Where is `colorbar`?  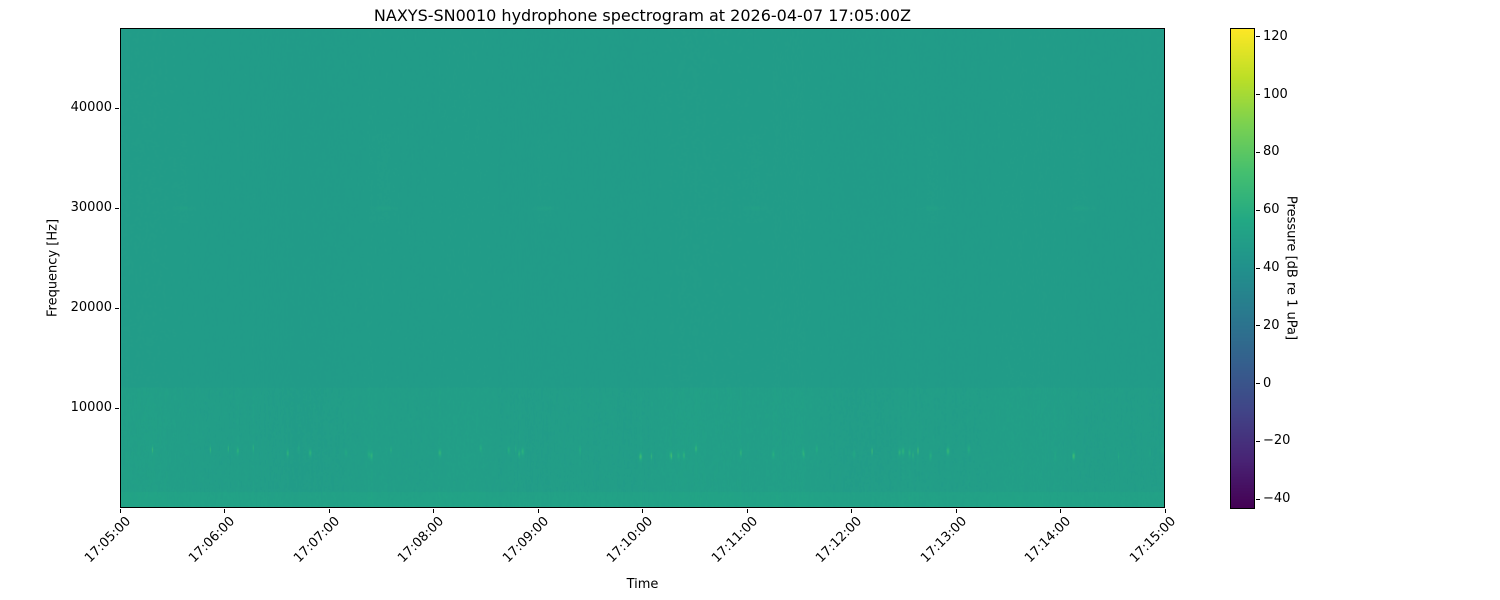
colorbar is located at coordinates (1242, 268).